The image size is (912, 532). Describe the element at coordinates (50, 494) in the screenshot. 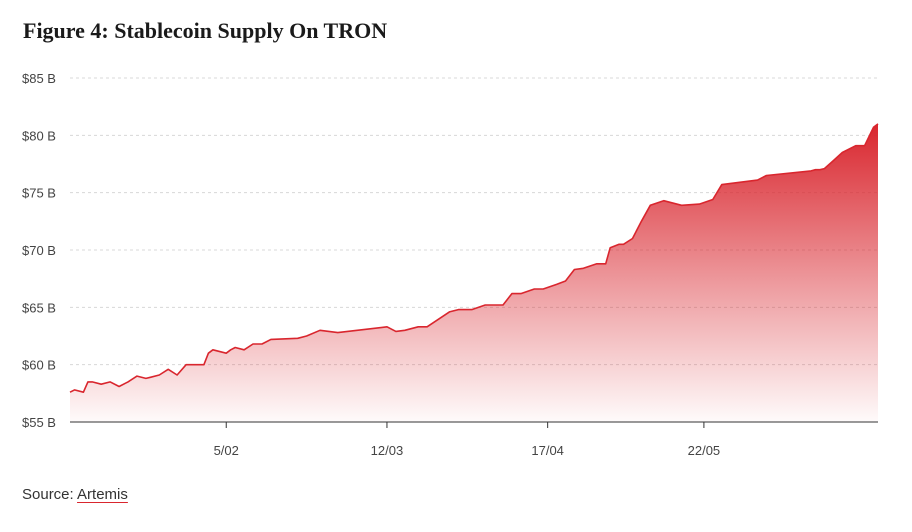

I see `source-prefix: Source:` at that location.